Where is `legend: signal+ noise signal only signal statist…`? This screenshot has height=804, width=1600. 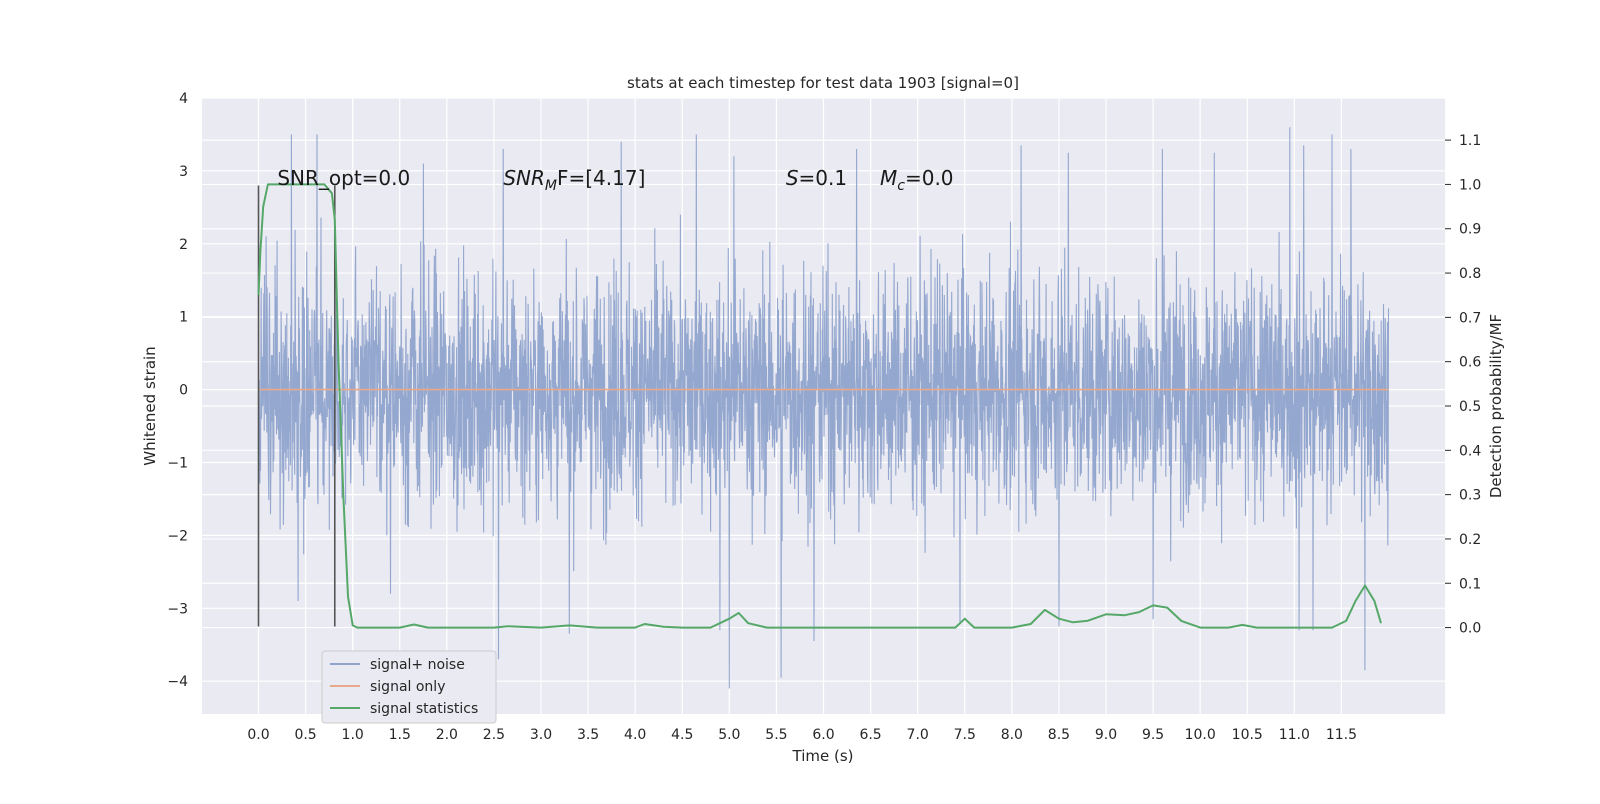 legend: signal+ noise signal only signal statist… is located at coordinates (409, 687).